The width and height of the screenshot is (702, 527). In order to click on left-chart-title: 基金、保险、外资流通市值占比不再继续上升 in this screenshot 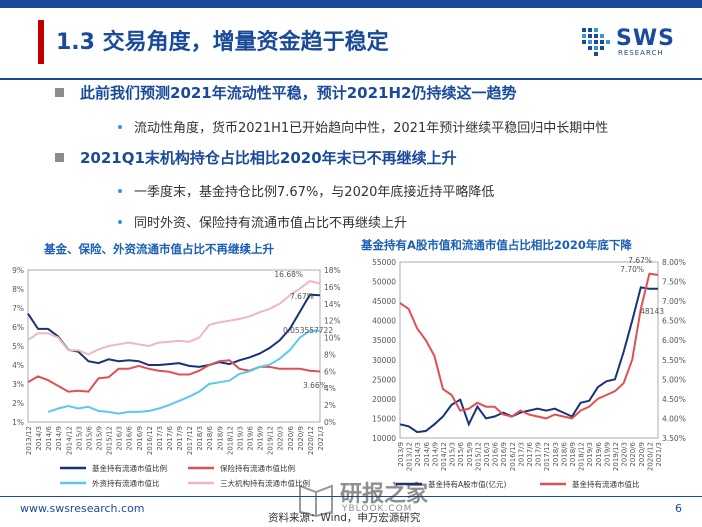, I will do `click(159, 249)`.